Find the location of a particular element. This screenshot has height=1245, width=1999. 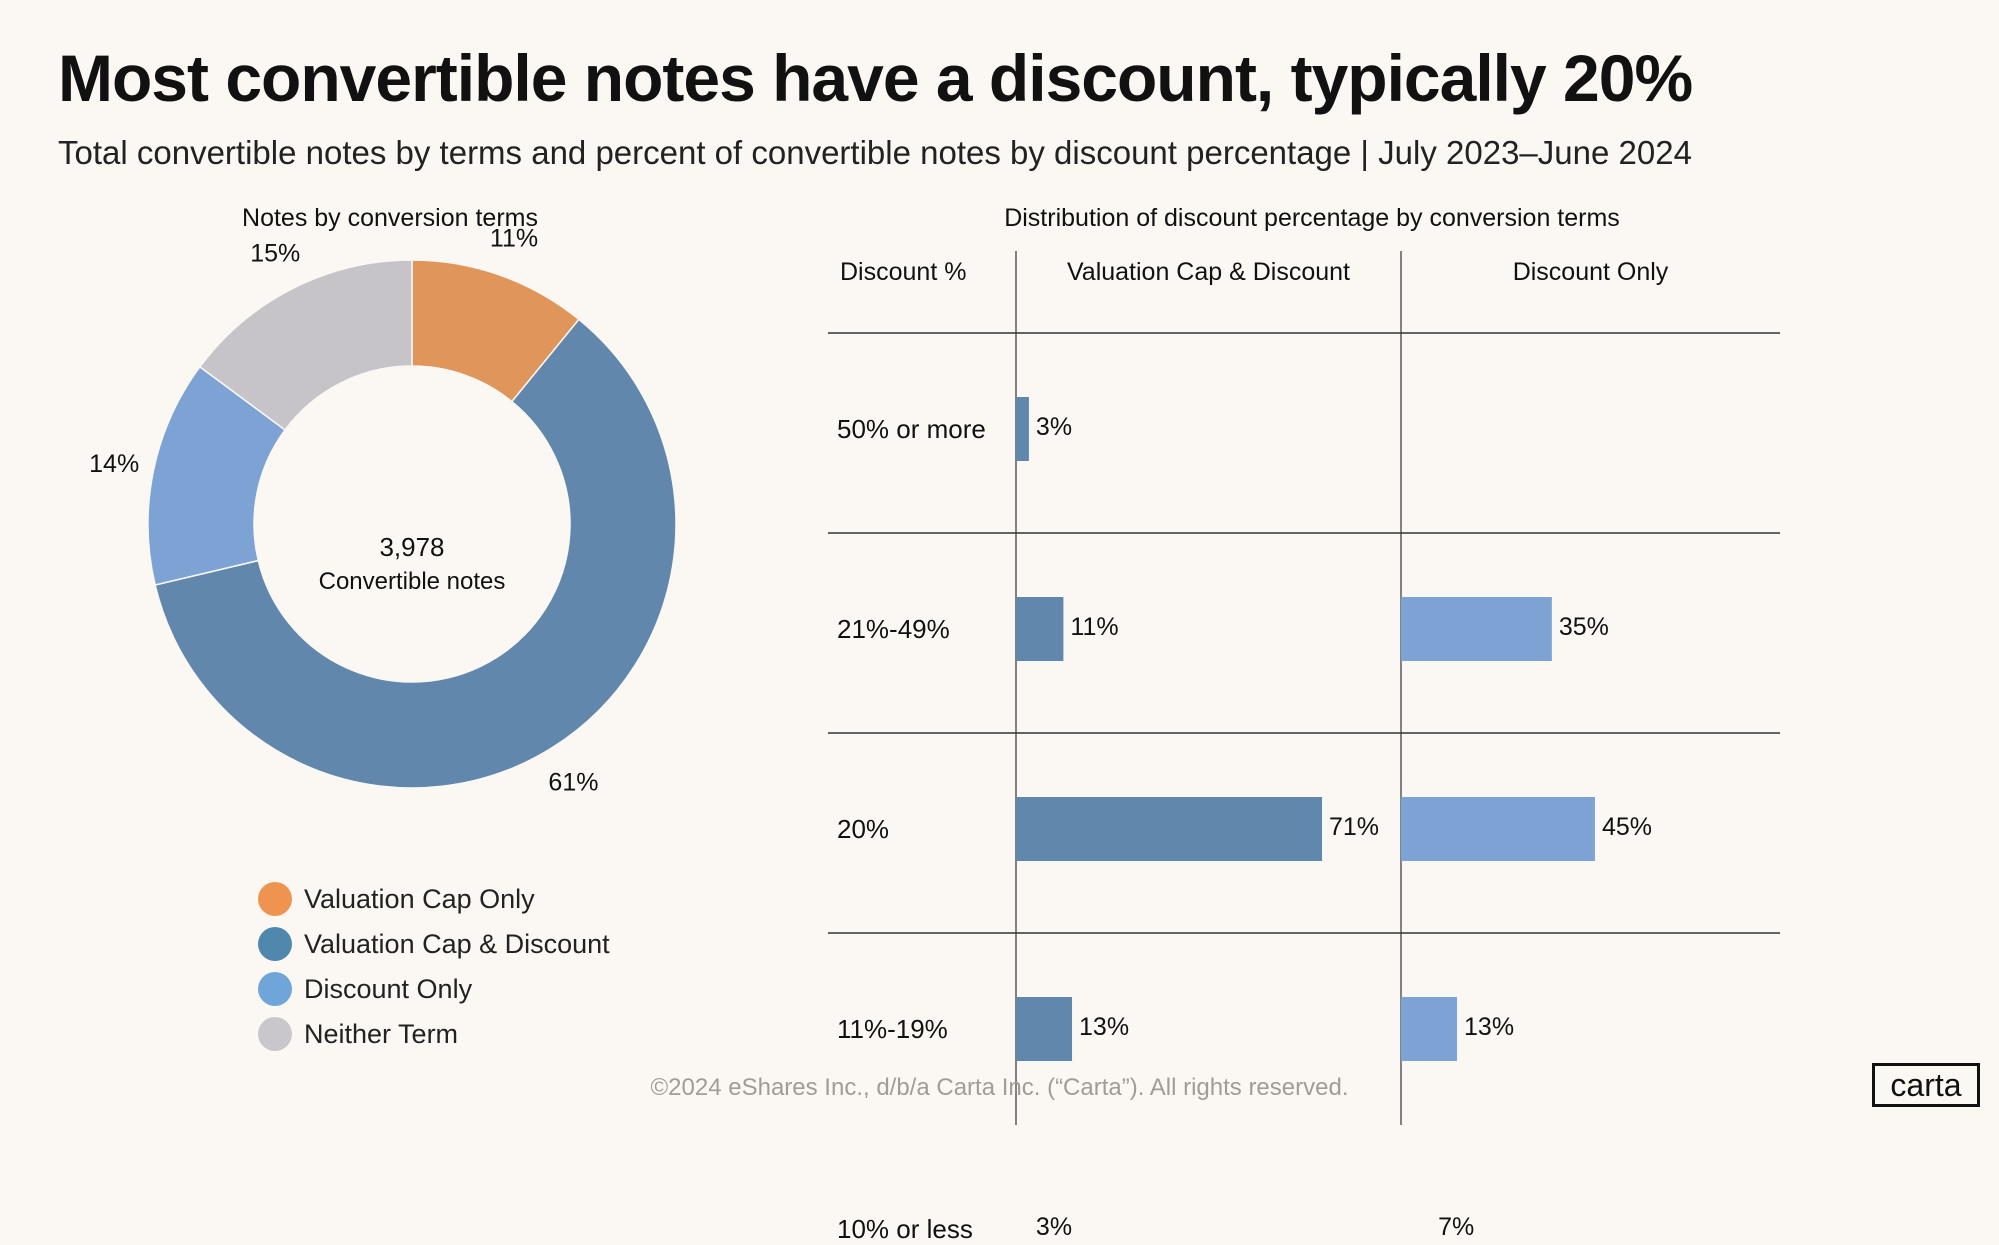

donut-slice-label: 15% is located at coordinates (275, 253).